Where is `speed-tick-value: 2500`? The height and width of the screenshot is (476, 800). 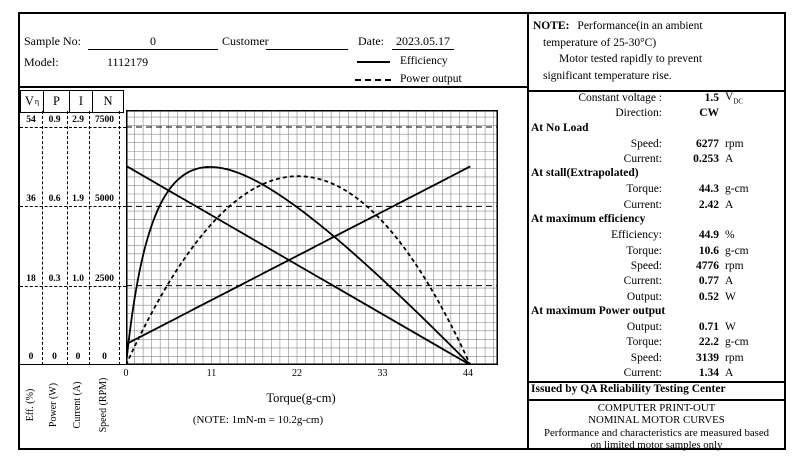 speed-tick-value: 2500 is located at coordinates (104, 279).